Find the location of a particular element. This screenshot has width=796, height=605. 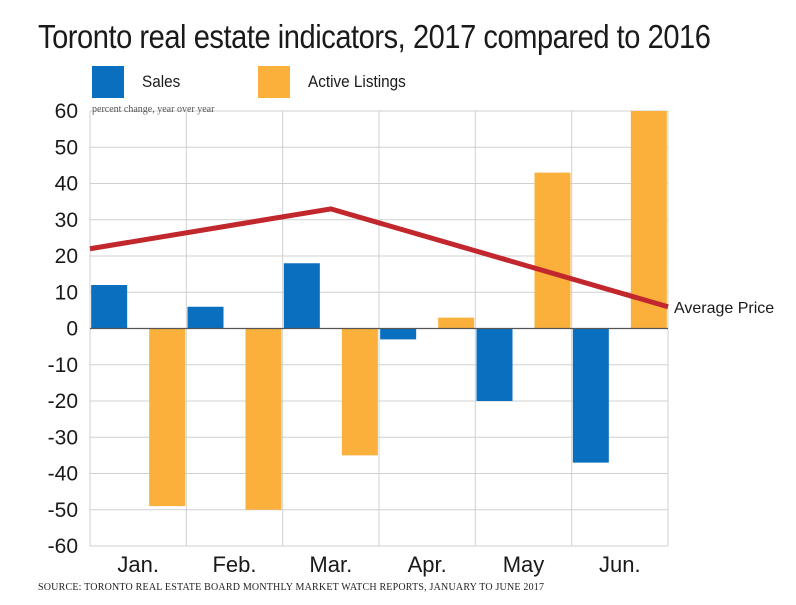

legend-swatch-active-listings is located at coordinates (274, 82).